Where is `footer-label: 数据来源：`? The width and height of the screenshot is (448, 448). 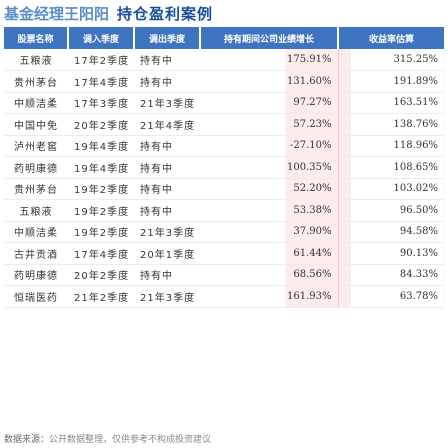
footer-label: 数据来源： is located at coordinates (27, 440).